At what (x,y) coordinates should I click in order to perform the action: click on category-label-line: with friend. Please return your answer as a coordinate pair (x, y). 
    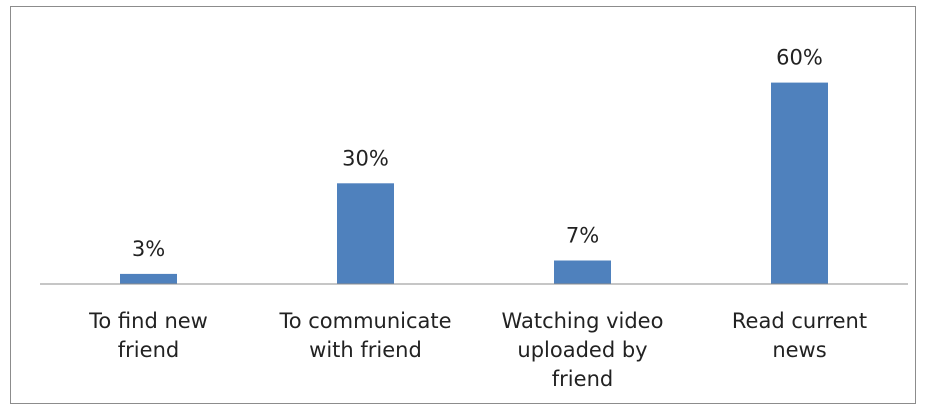
    Looking at the image, I should click on (365, 350).